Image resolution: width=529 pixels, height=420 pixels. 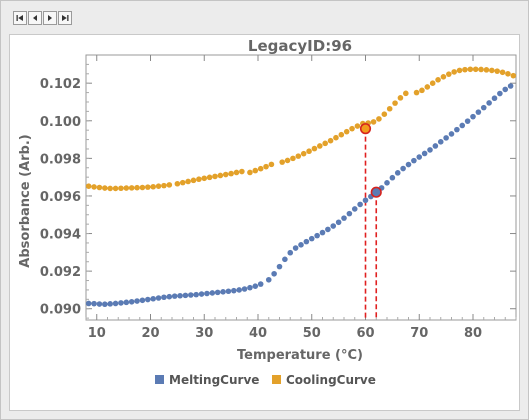 I want to click on legend-swatch-cooling, so click(x=276, y=379).